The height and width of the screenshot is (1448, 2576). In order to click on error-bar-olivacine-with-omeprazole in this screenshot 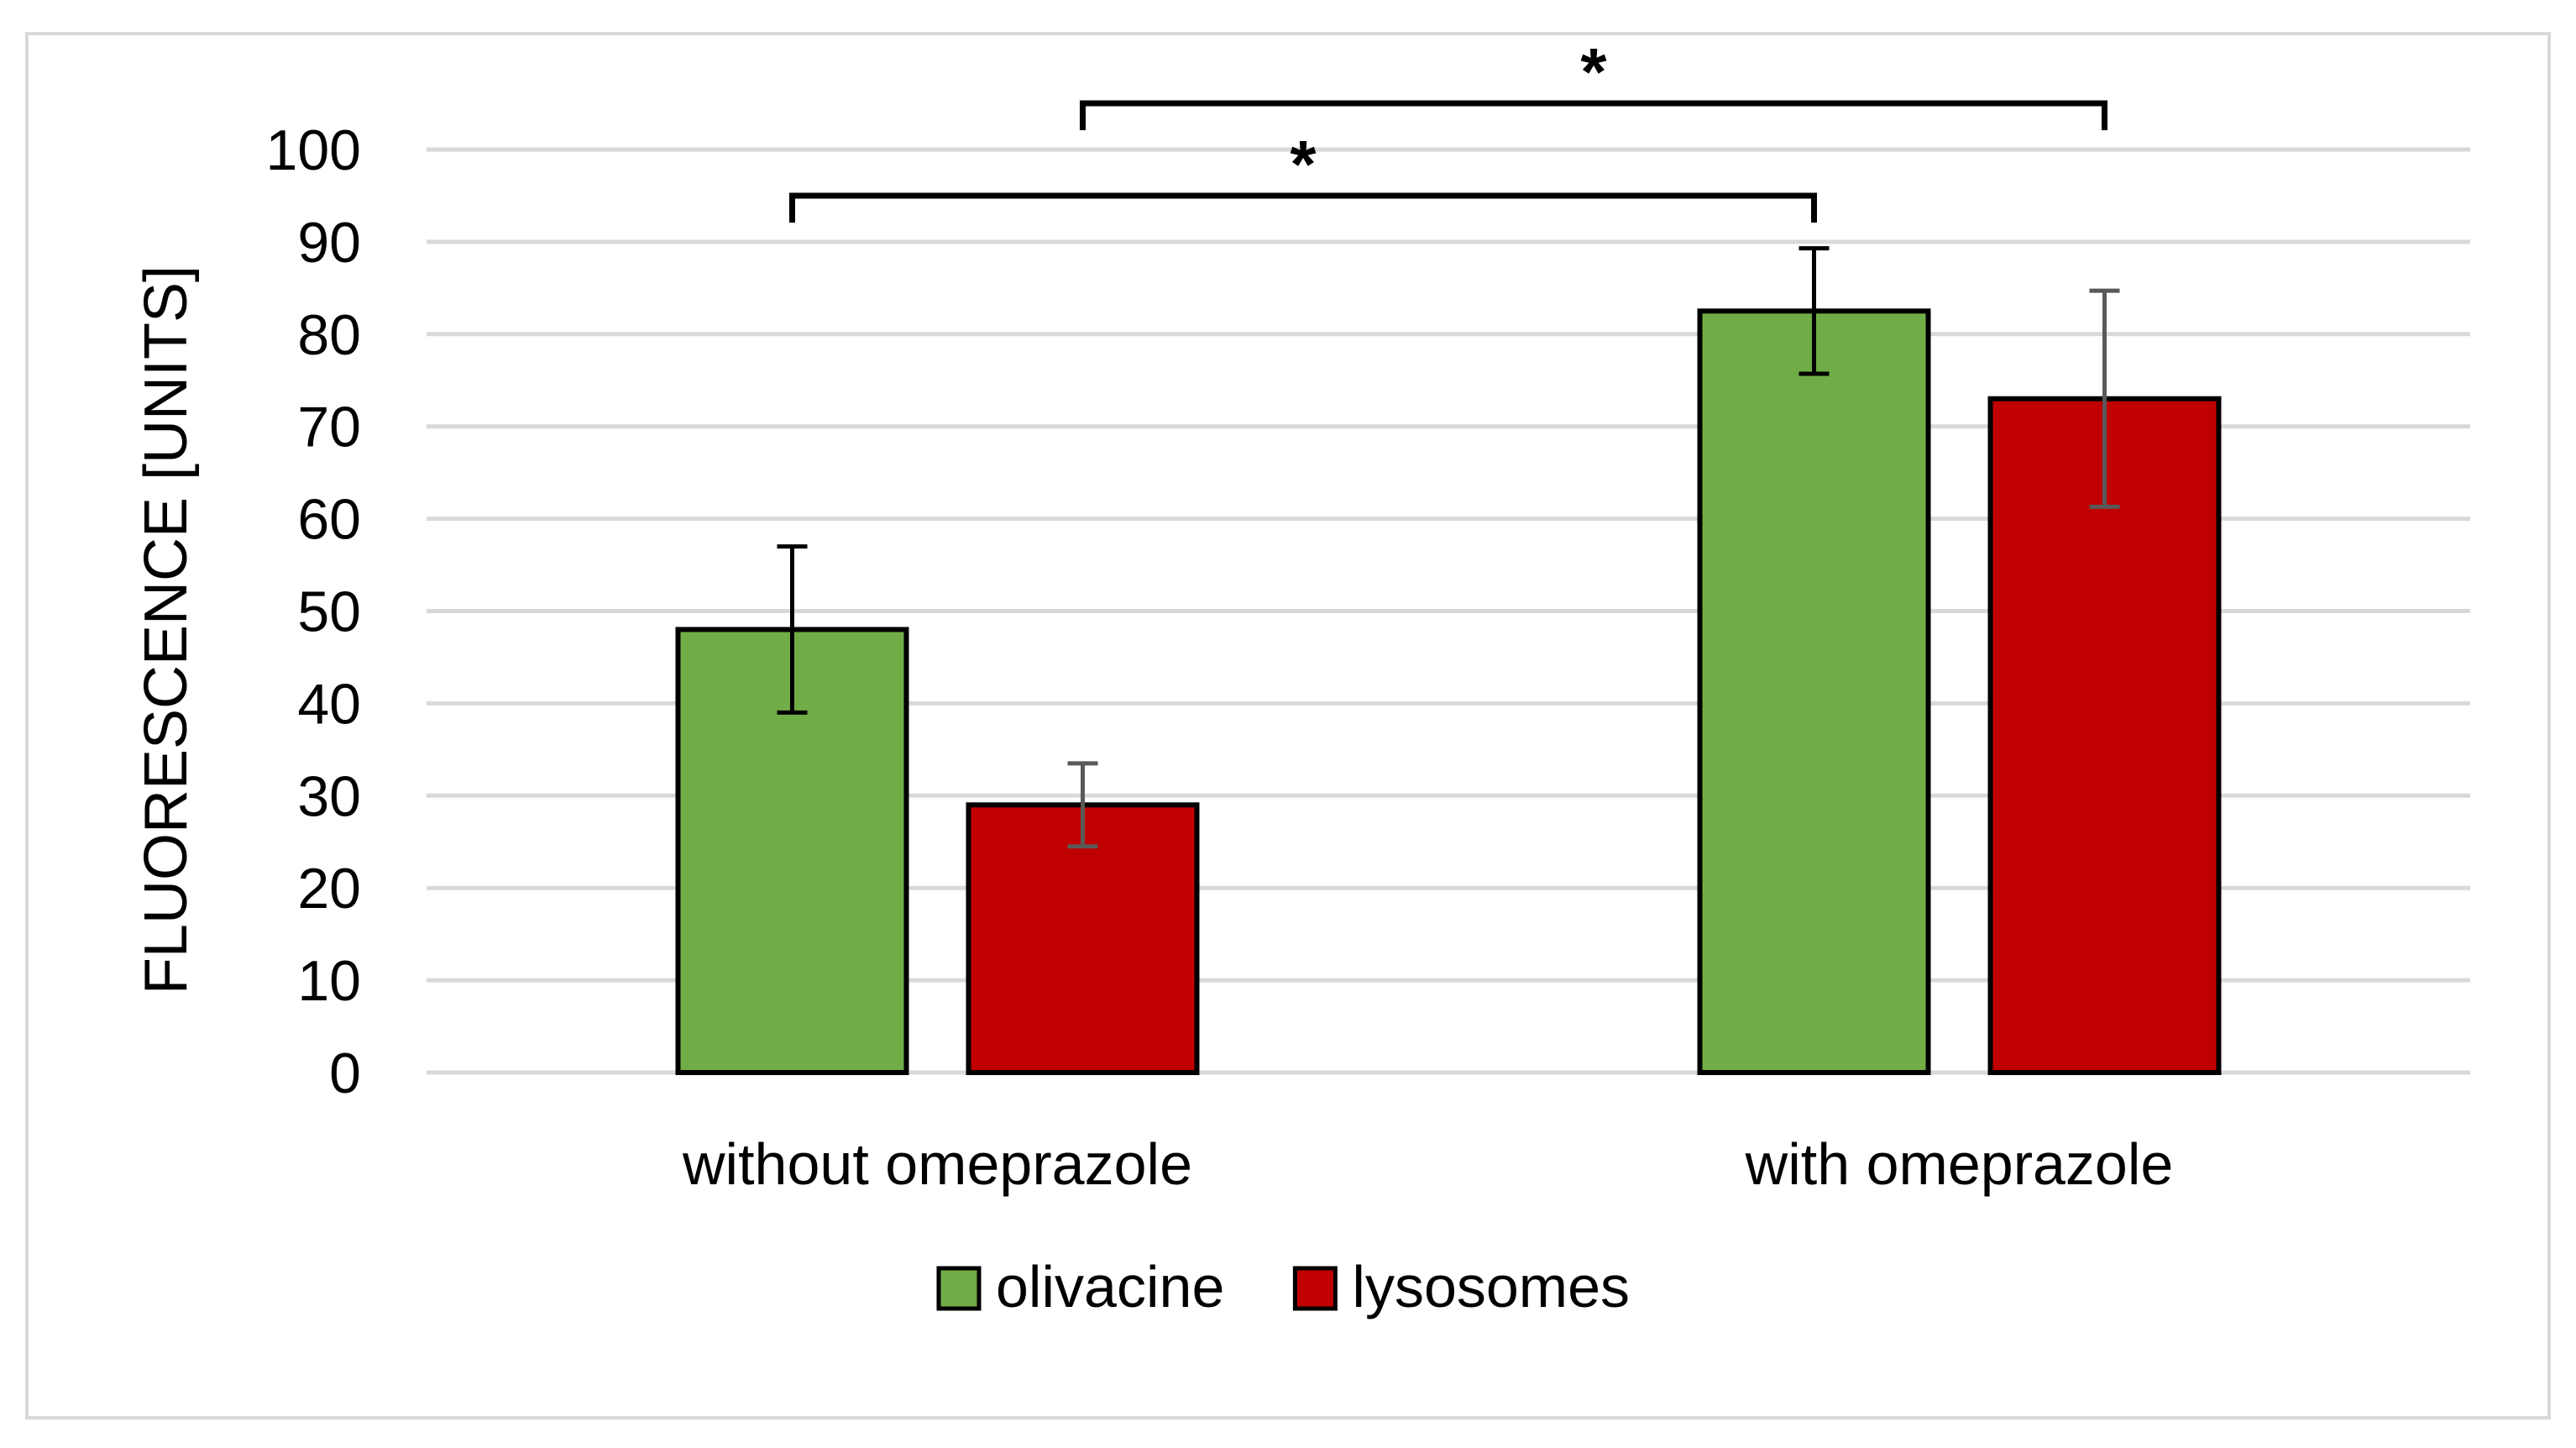, I will do `click(1814, 311)`.